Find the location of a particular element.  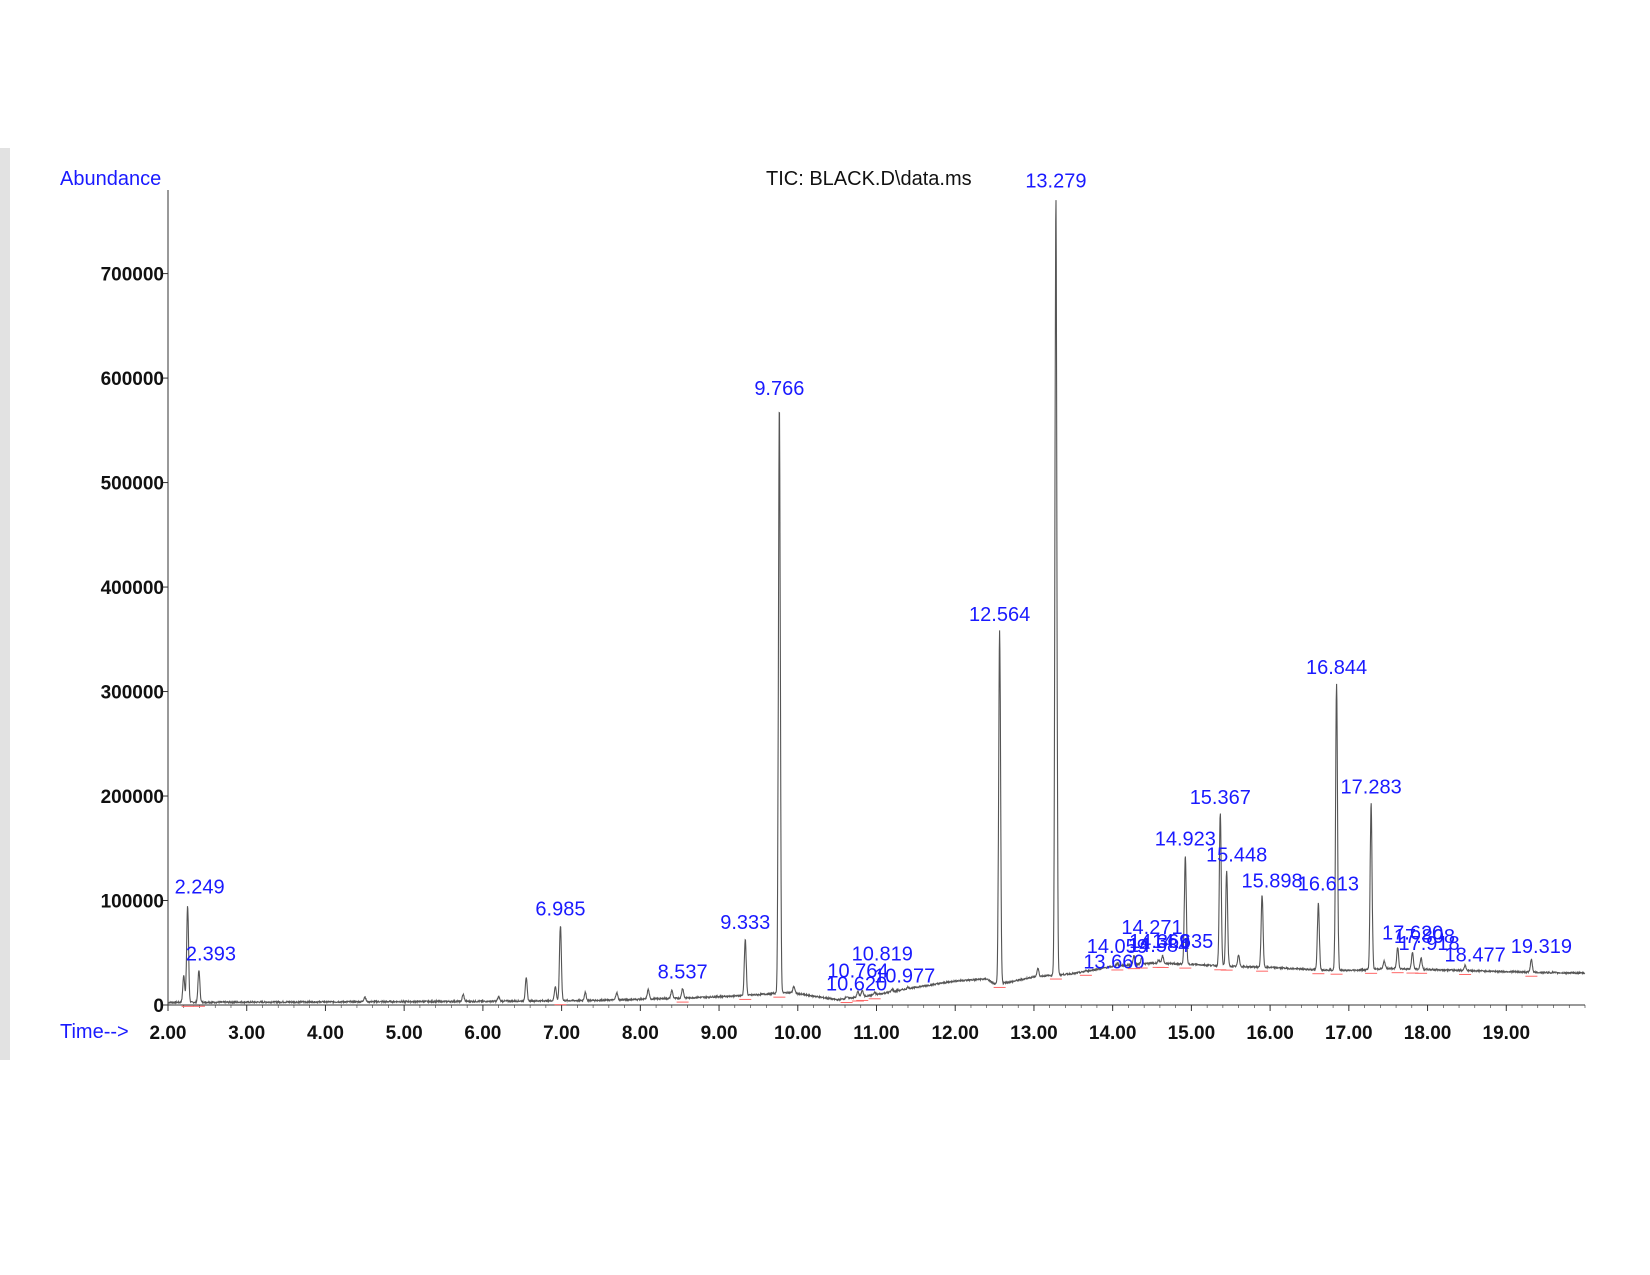

peak-label: 2.393 is located at coordinates (211, 955).